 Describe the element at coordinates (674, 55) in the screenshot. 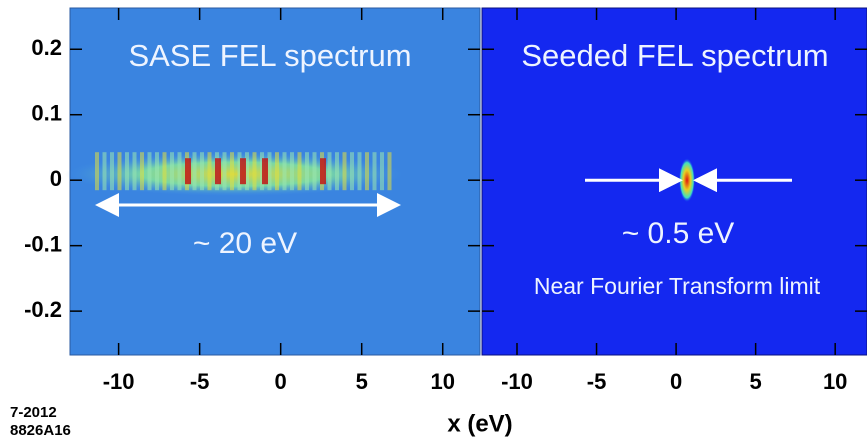

I see `panel-title: Seeded FEL spectrum` at that location.